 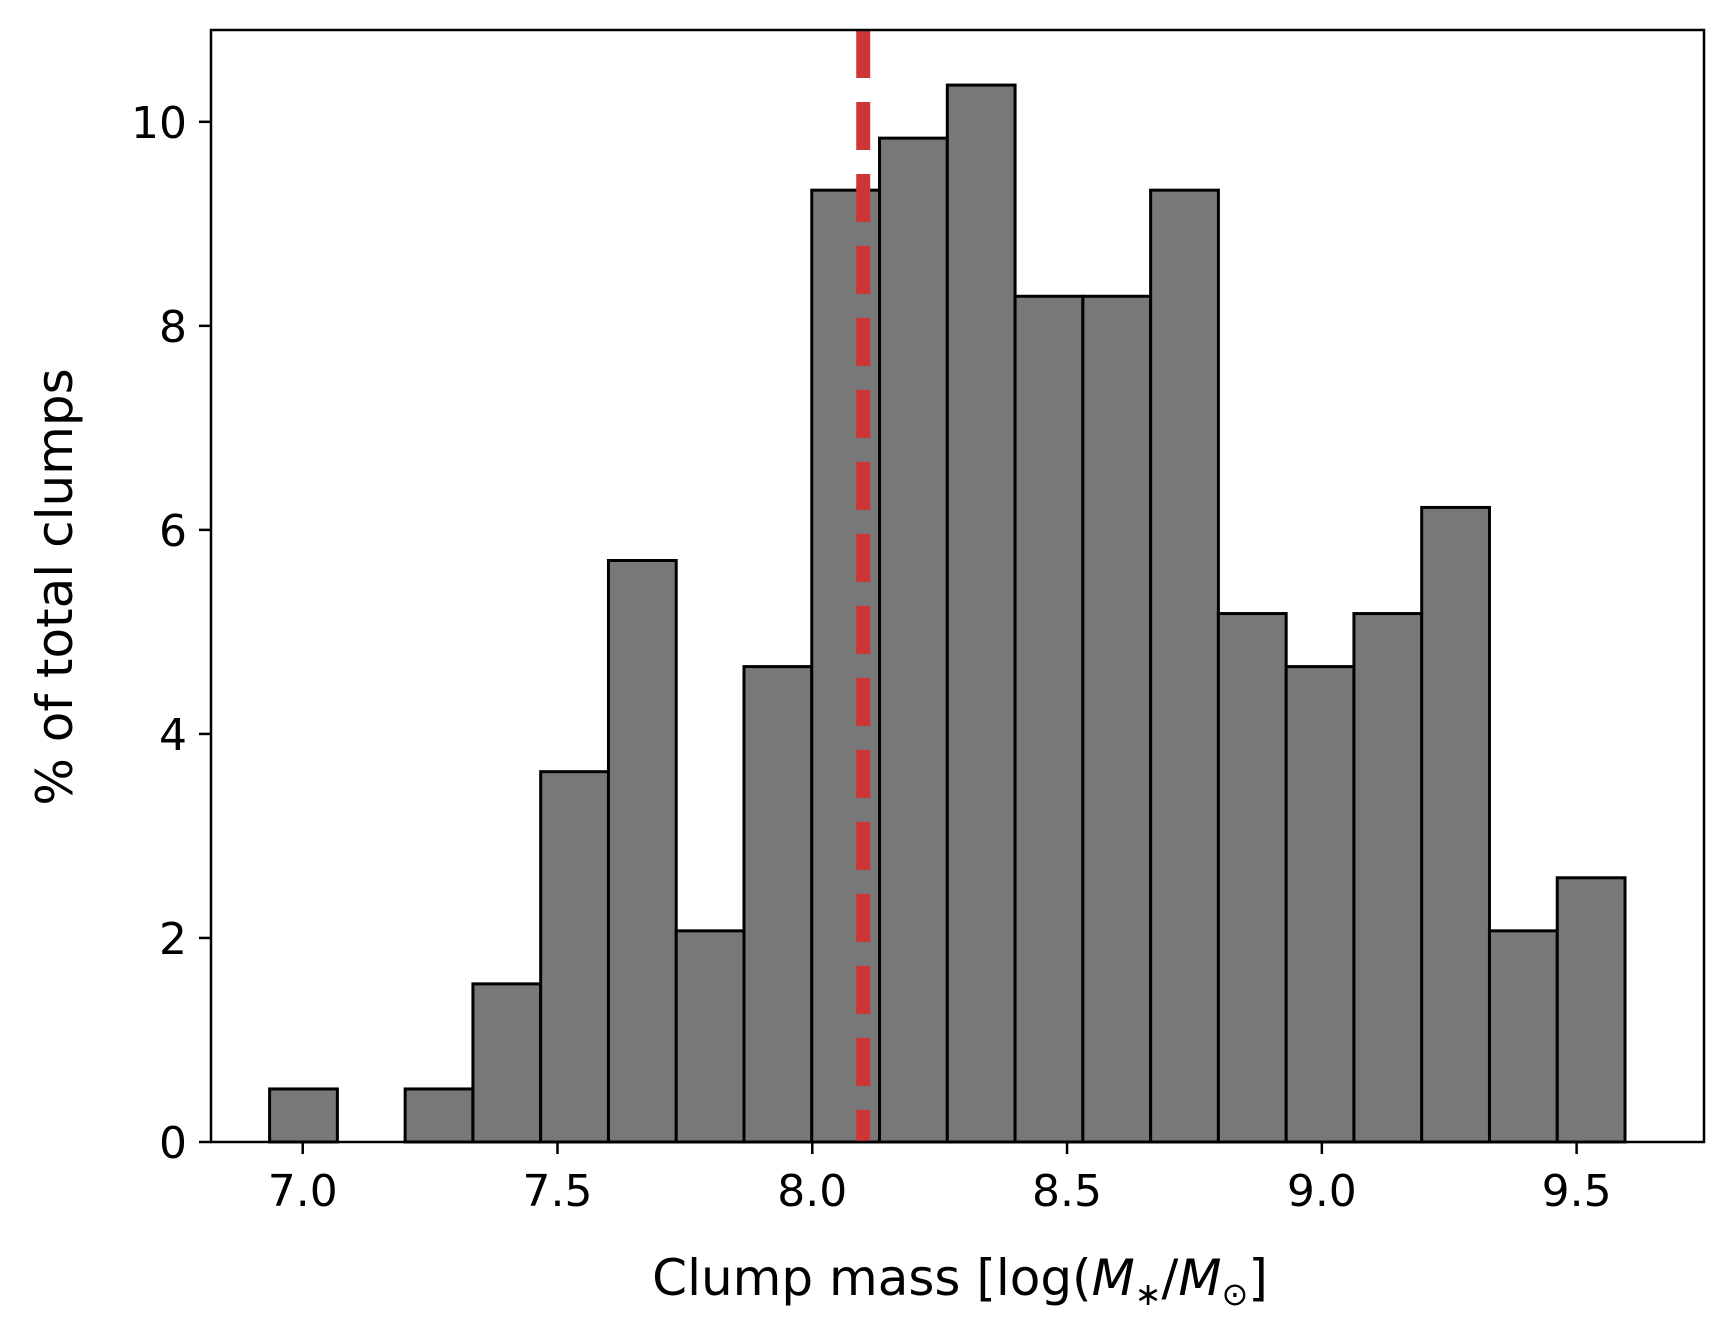 I want to click on y-tick-label-3: 6, so click(x=173, y=531).